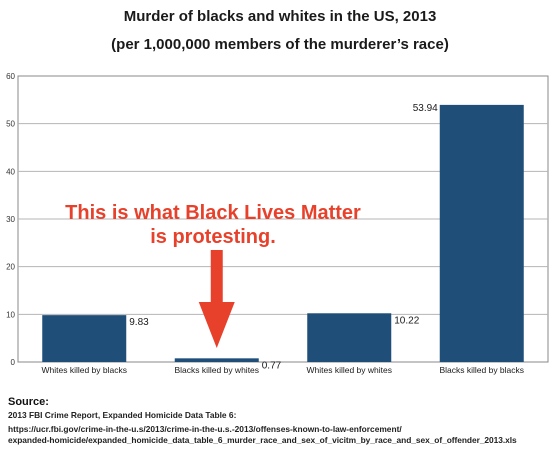 The height and width of the screenshot is (456, 560). What do you see at coordinates (10, 171) in the screenshot?
I see `y-tick-label: 40` at bounding box center [10, 171].